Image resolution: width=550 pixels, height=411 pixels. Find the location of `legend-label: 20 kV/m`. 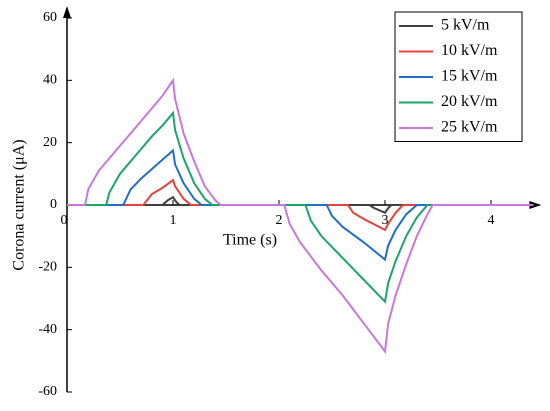

legend-label: 20 kV/m is located at coordinates (469, 101).